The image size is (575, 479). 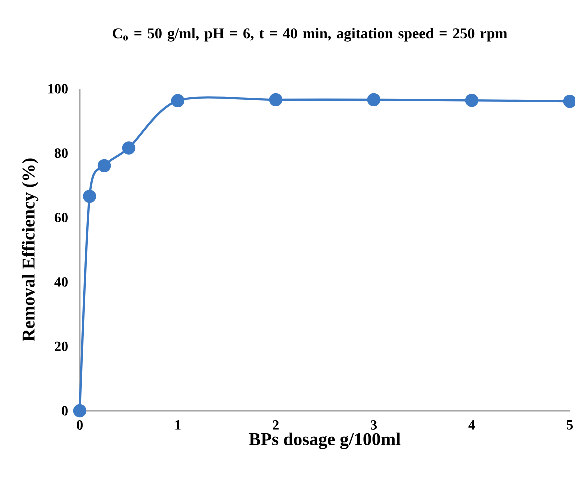 I want to click on x-tick-label: 5, so click(x=570, y=425).